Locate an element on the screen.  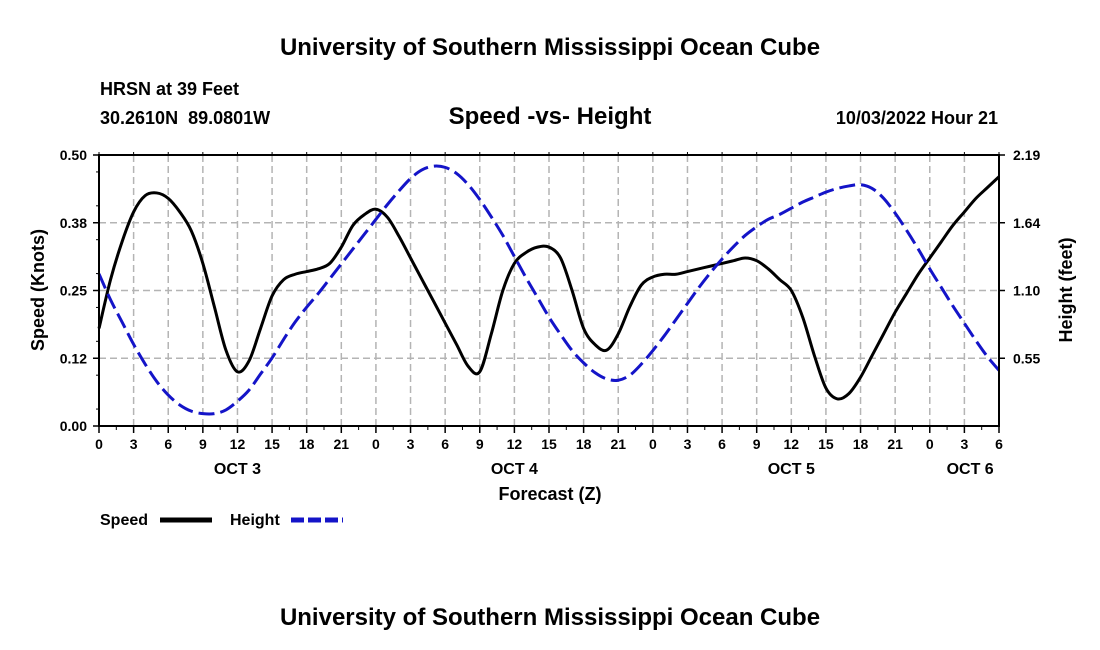
y-axis-label: Speed (Knots) is located at coordinates (38, 290).